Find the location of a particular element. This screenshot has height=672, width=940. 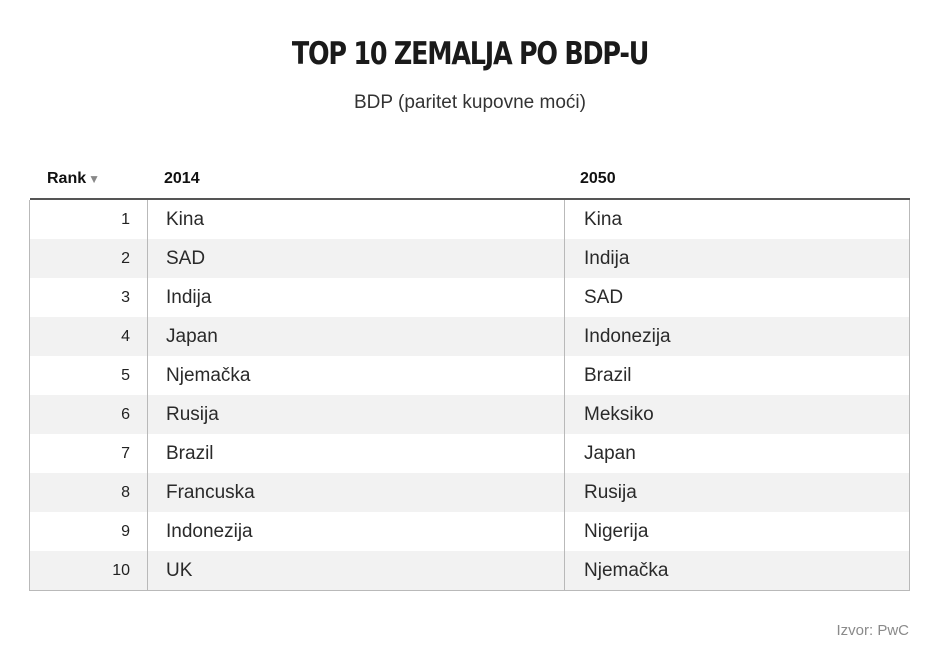

table-row: 6 Rusija Meksiko is located at coordinates (469, 414).